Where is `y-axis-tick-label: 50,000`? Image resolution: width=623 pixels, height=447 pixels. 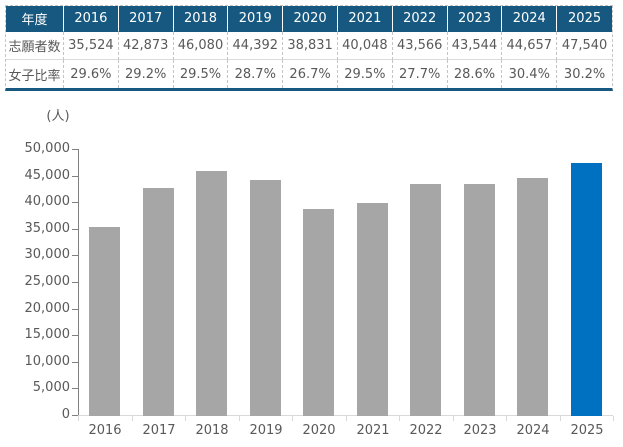 y-axis-tick-label: 50,000 is located at coordinates (47, 148).